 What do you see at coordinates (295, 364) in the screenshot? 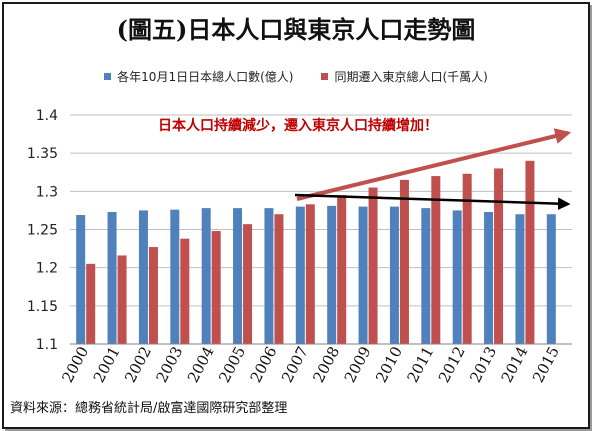
I see `x-tick-label: 2007` at bounding box center [295, 364].